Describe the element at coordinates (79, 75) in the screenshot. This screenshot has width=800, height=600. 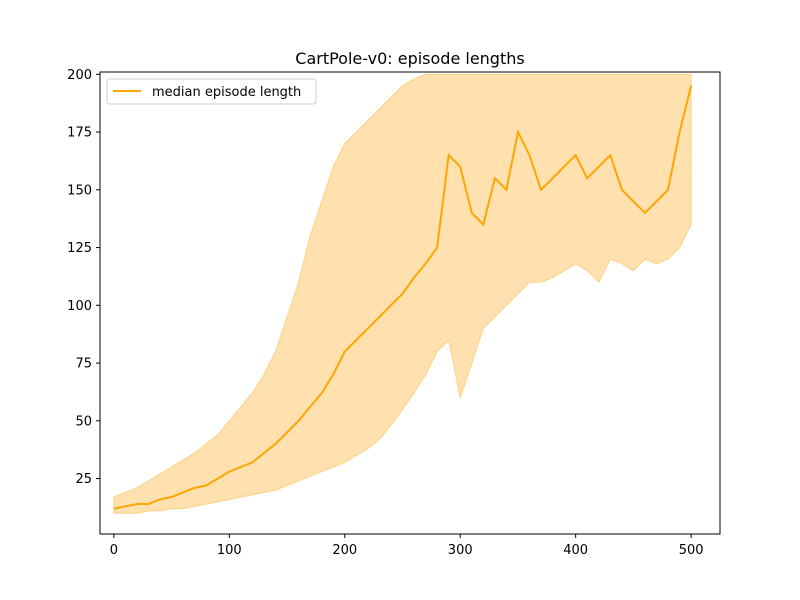
I see `y-tick-label: 200` at that location.